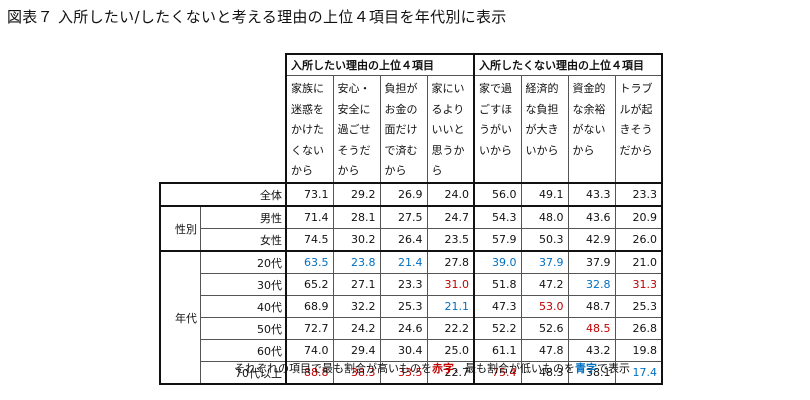 The image size is (810, 400). What do you see at coordinates (356, 373) in the screenshot?
I see `value-cell: 38.3` at bounding box center [356, 373].